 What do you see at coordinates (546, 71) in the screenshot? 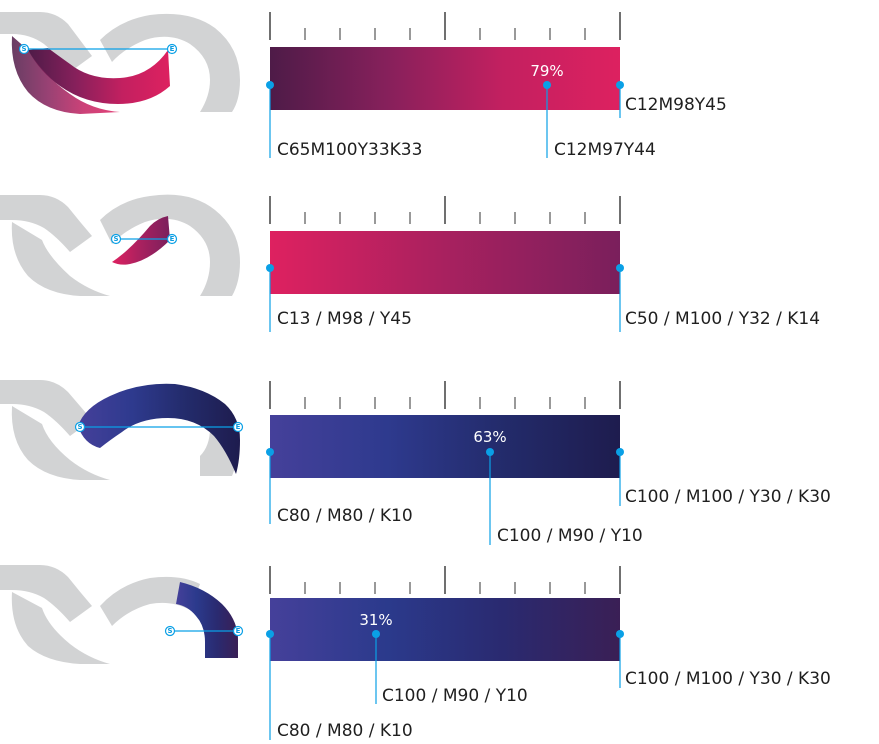
I see `midpoint-percent: 79%` at bounding box center [546, 71].